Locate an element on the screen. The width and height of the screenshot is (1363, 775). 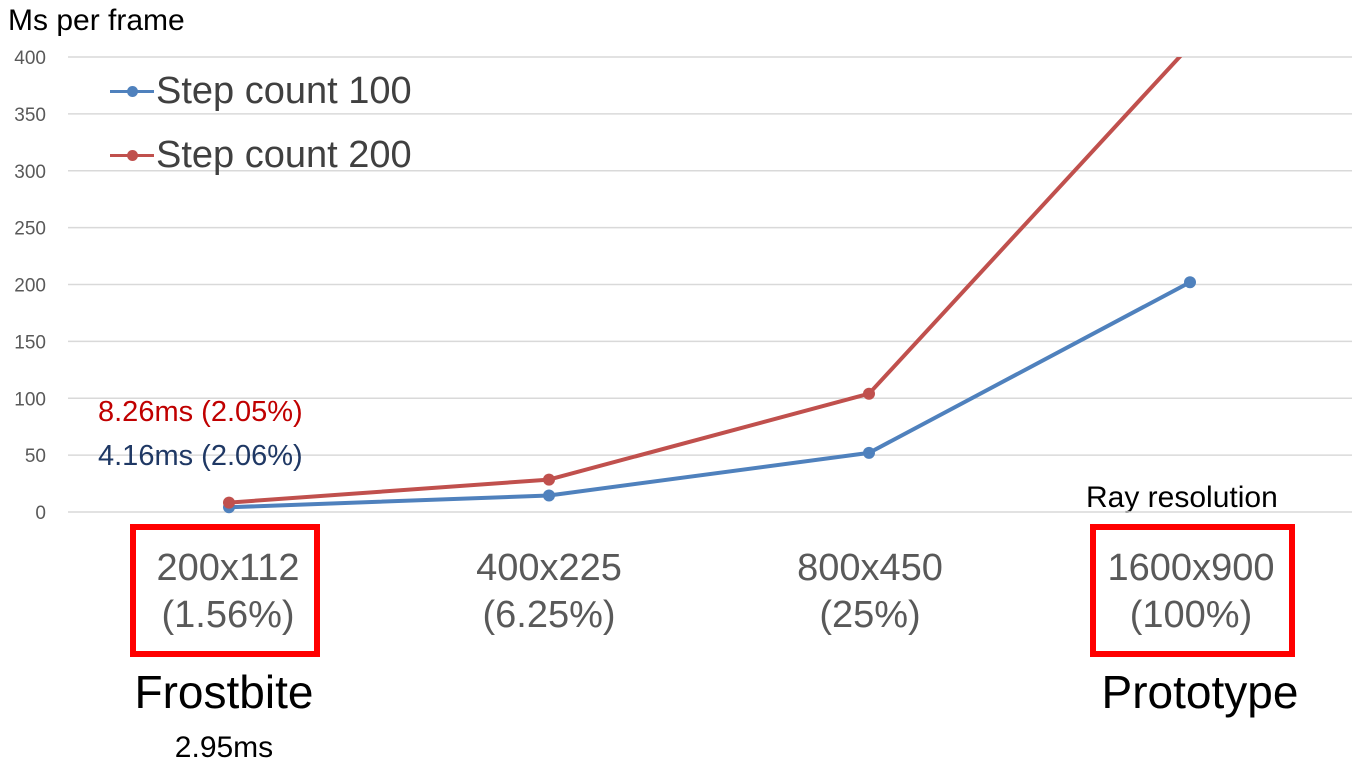
y-tick-label: 400 is located at coordinates (30, 58).